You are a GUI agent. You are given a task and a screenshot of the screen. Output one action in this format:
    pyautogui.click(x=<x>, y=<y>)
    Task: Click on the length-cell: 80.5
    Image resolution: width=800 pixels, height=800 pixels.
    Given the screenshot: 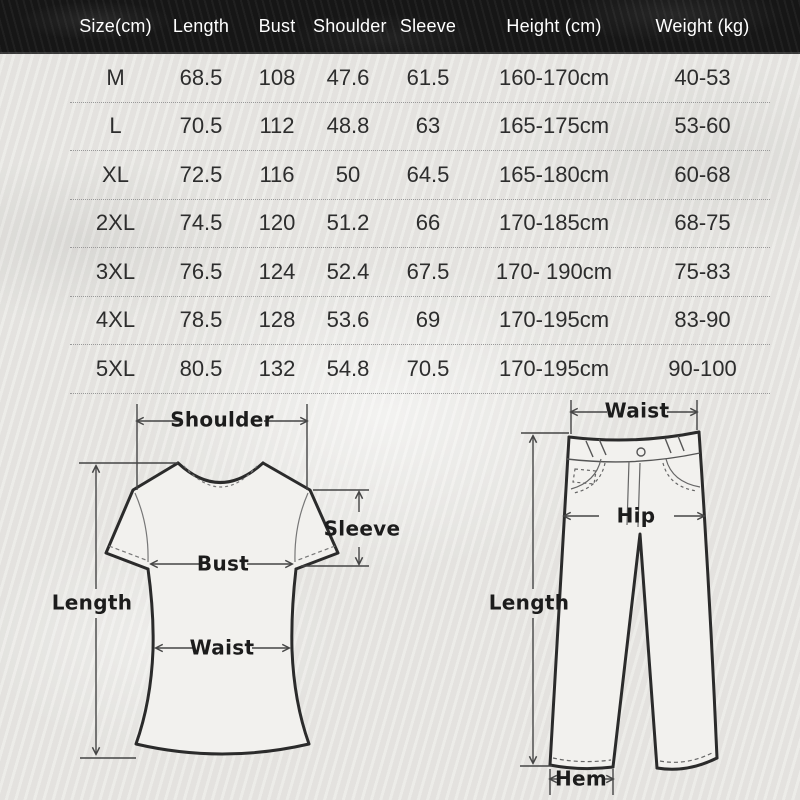 What is the action you would take?
    pyautogui.click(x=201, y=368)
    